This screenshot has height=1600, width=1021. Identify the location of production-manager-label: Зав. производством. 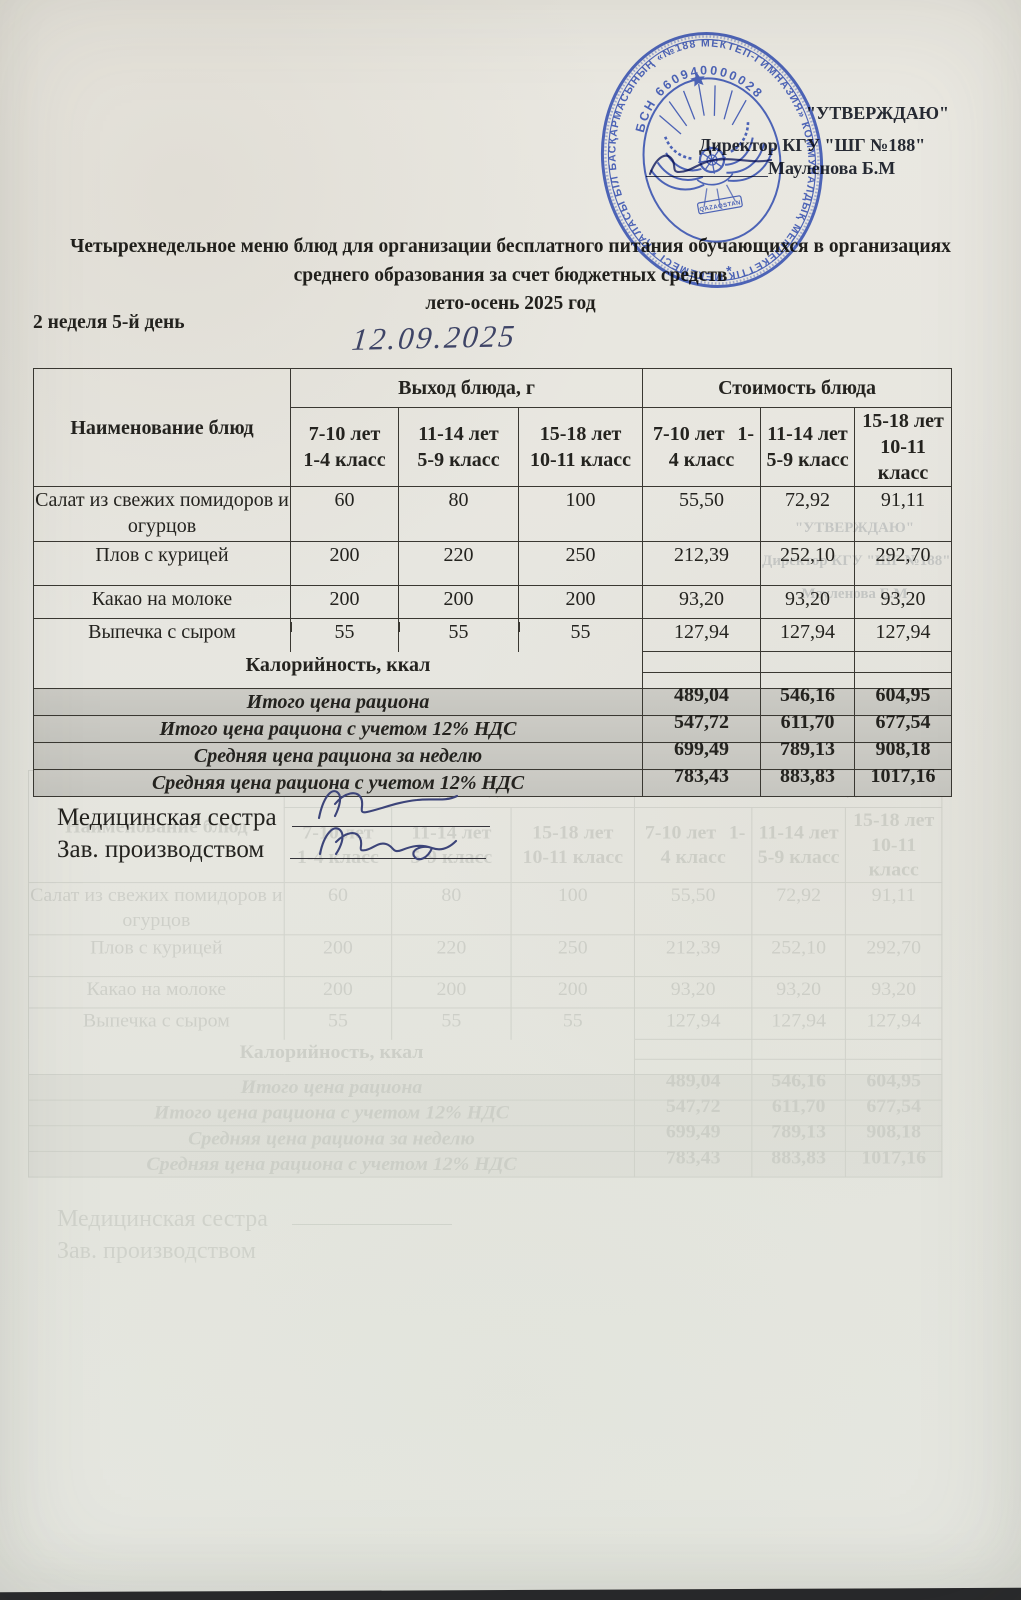
(161, 849).